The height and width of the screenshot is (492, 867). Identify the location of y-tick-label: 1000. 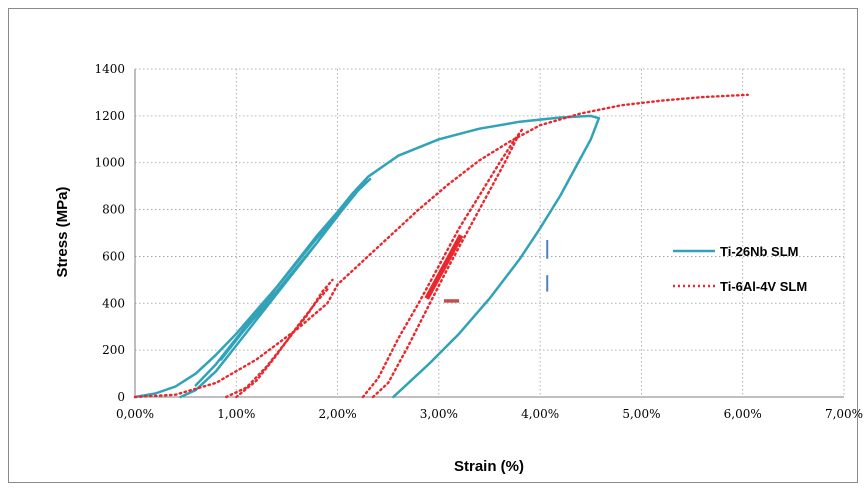
(109, 163).